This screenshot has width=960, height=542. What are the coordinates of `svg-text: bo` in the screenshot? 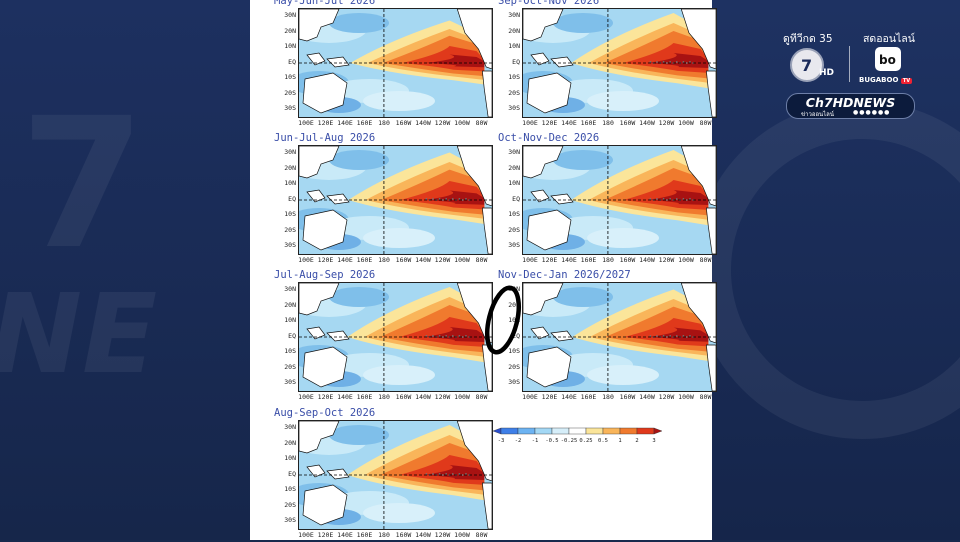 It's located at (887, 60).